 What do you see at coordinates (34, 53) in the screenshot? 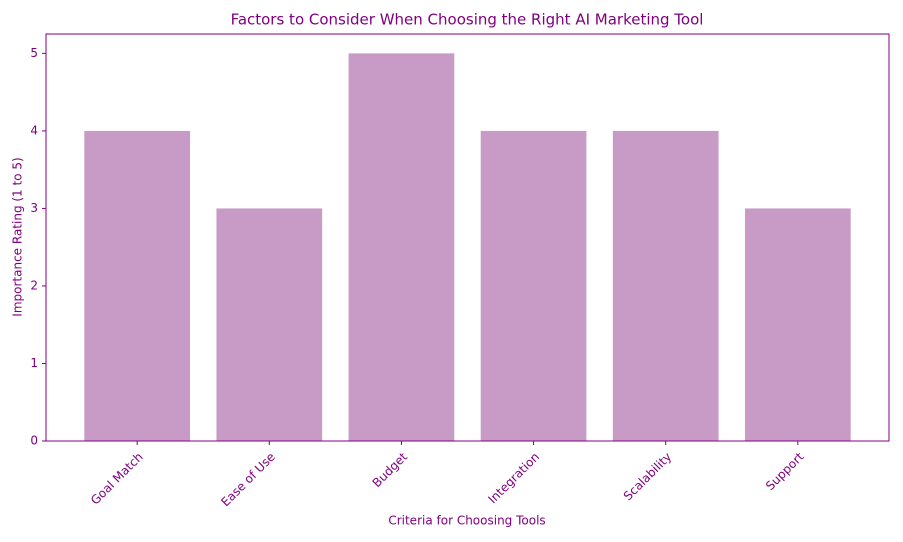
I see `y-tick-label: 5` at bounding box center [34, 53].